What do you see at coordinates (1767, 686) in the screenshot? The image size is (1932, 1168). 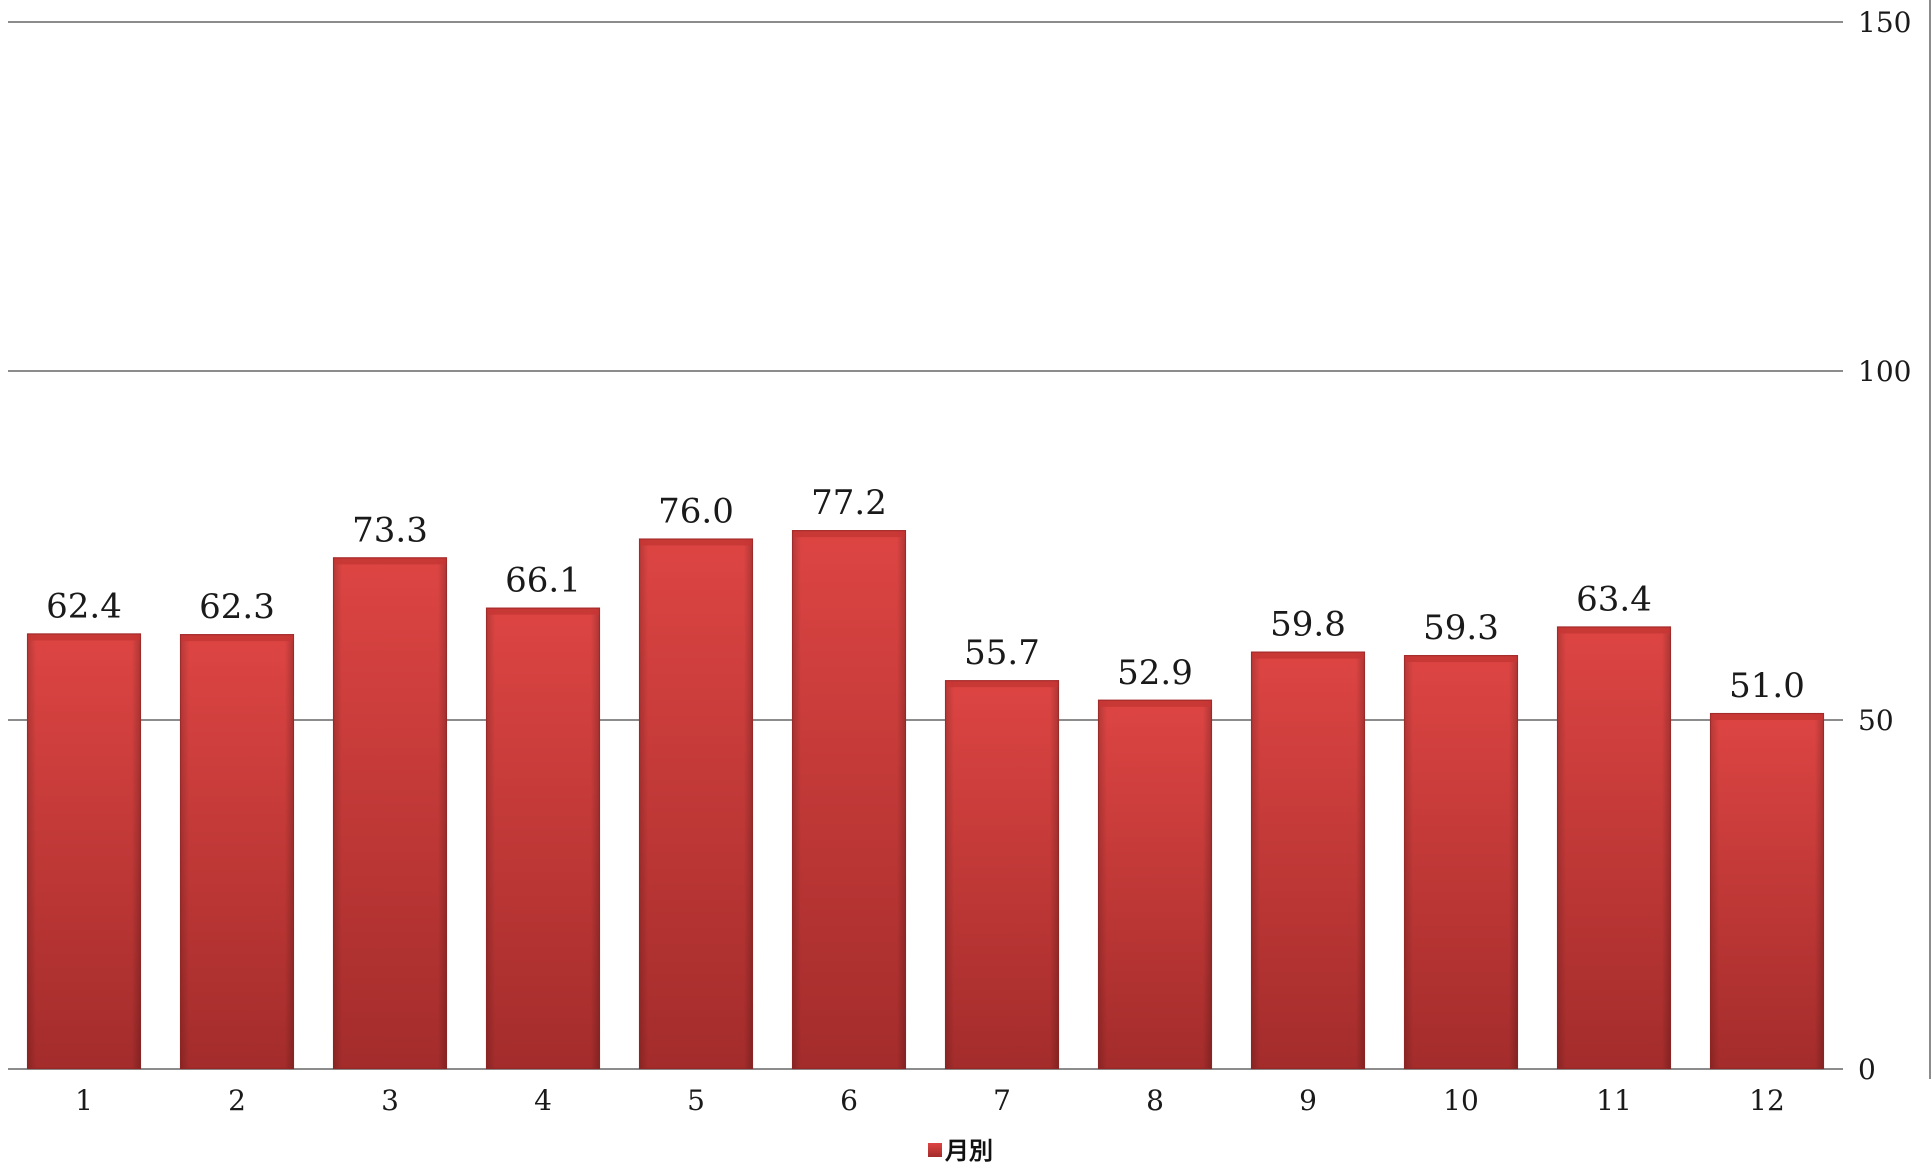 I see `data-label: 51.0` at bounding box center [1767, 686].